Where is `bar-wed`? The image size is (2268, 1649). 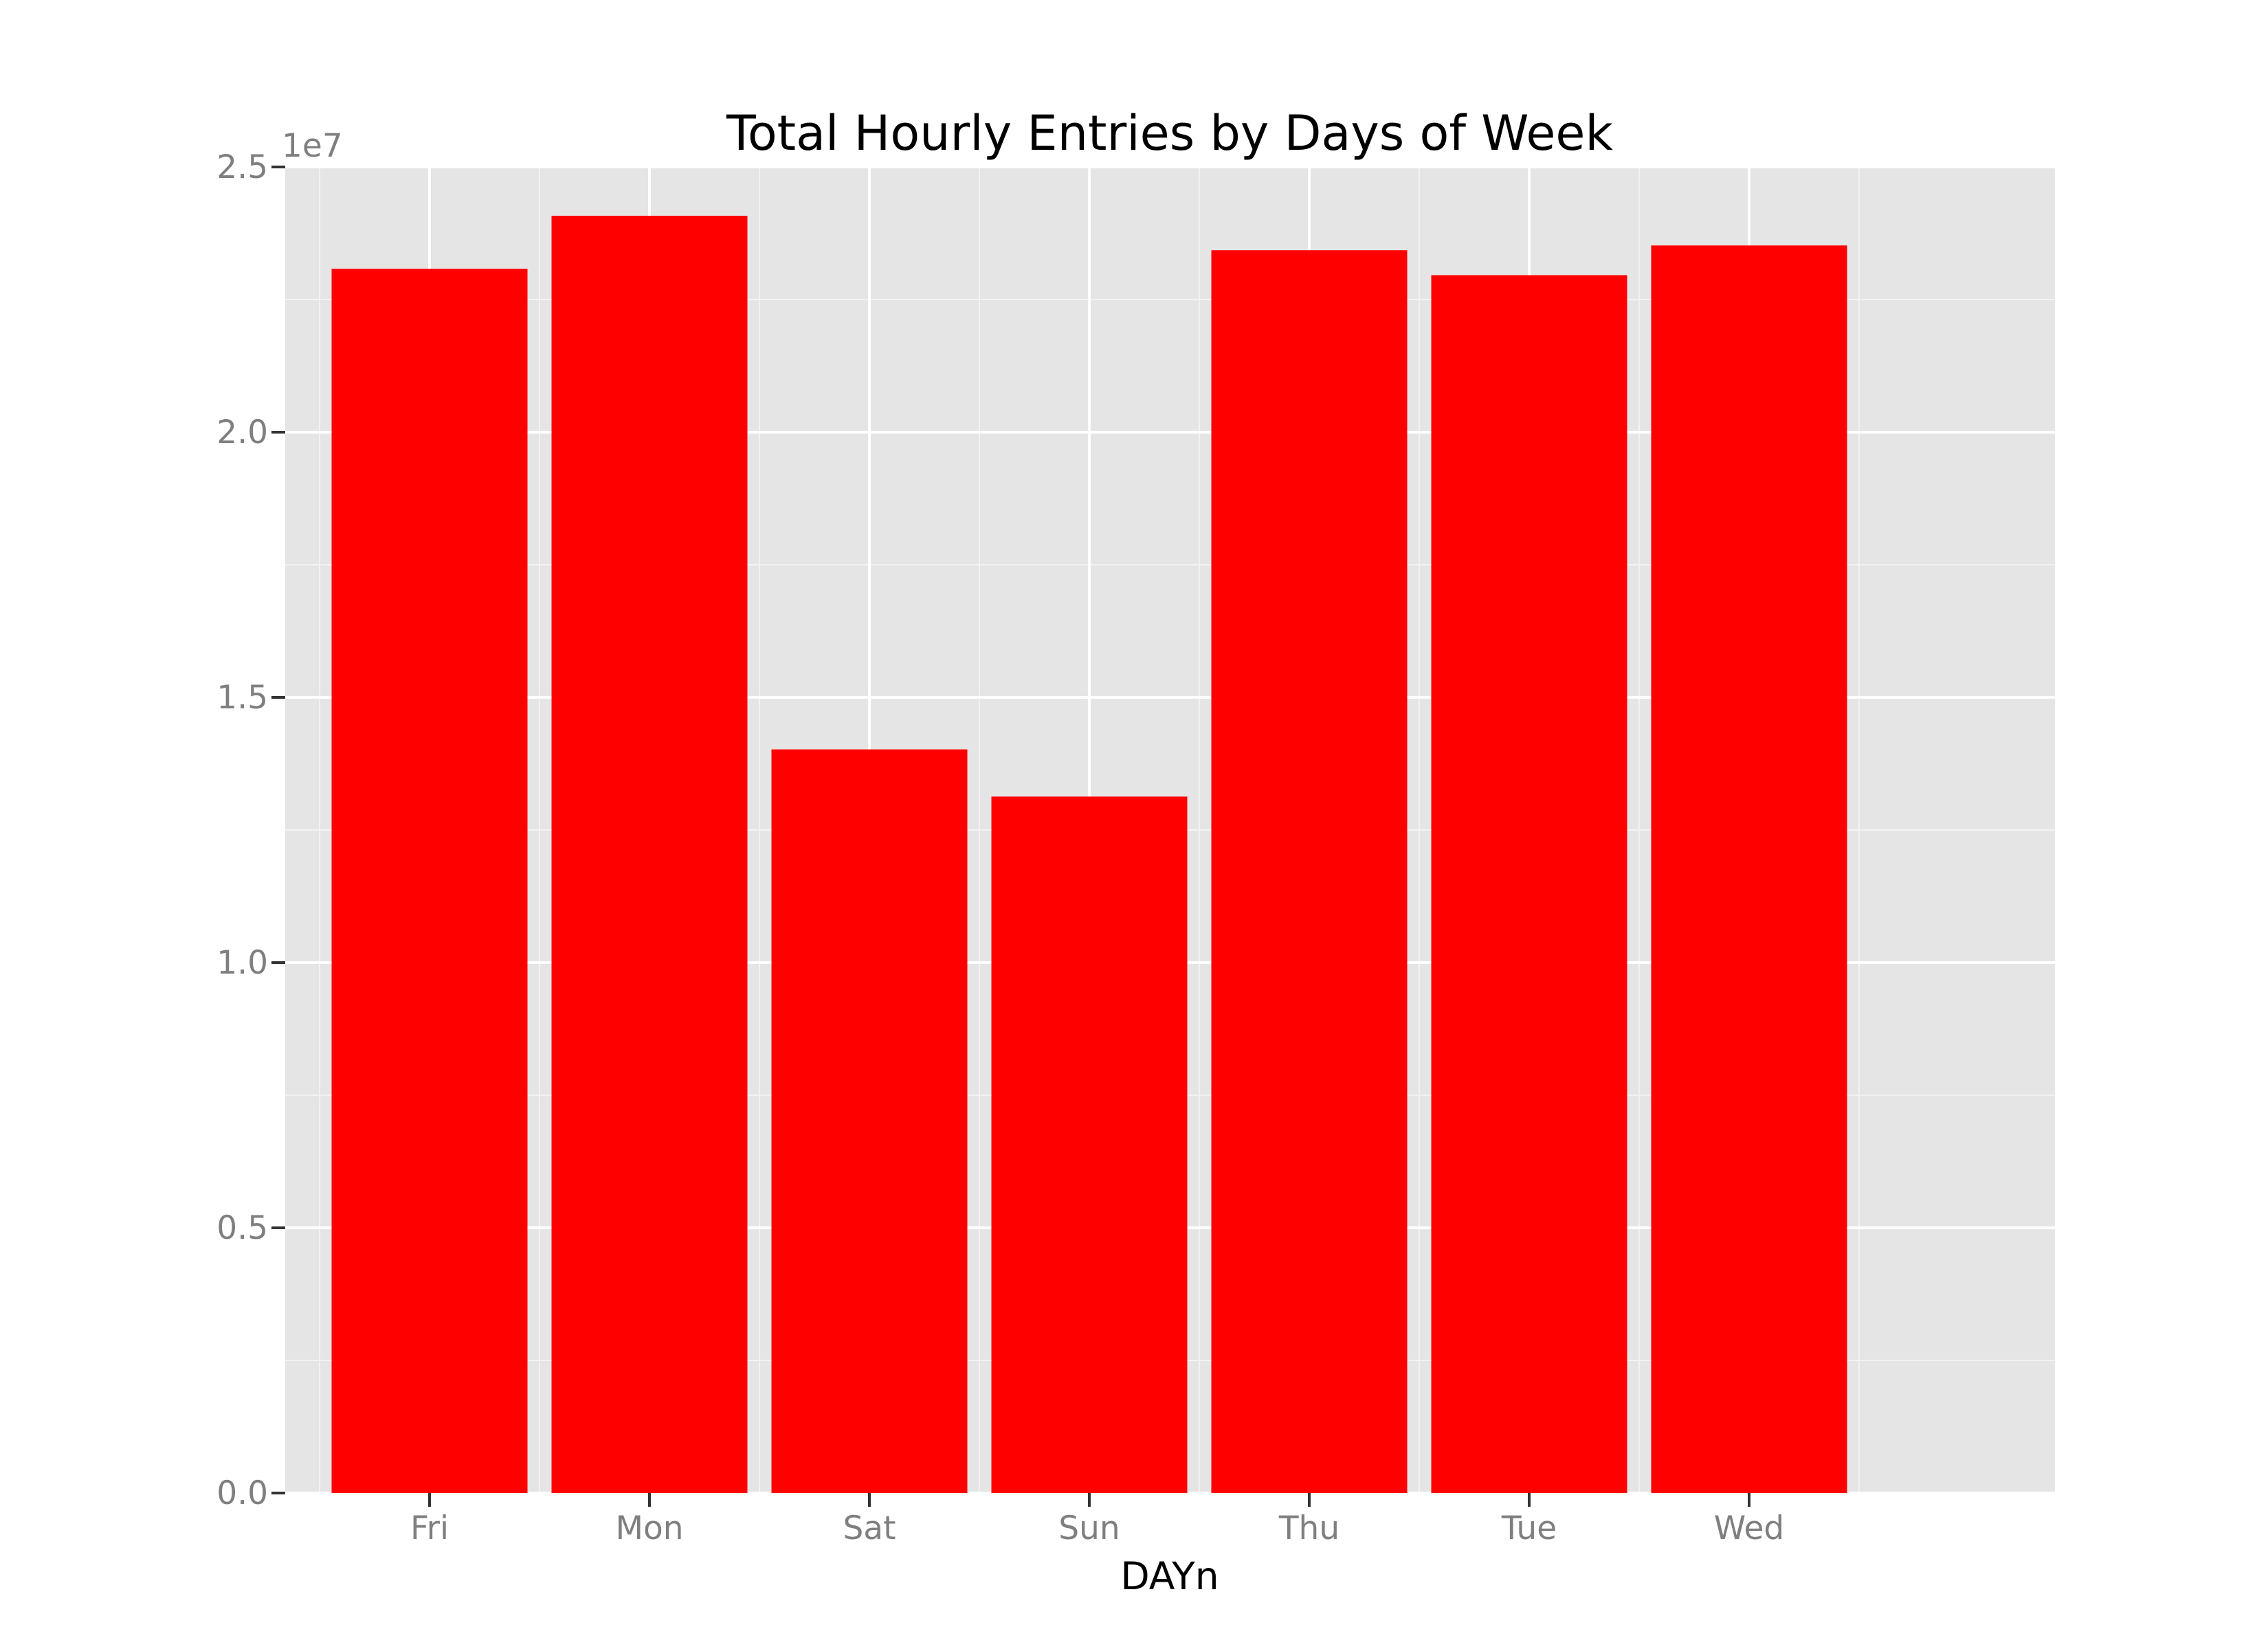
bar-wed is located at coordinates (1749, 869).